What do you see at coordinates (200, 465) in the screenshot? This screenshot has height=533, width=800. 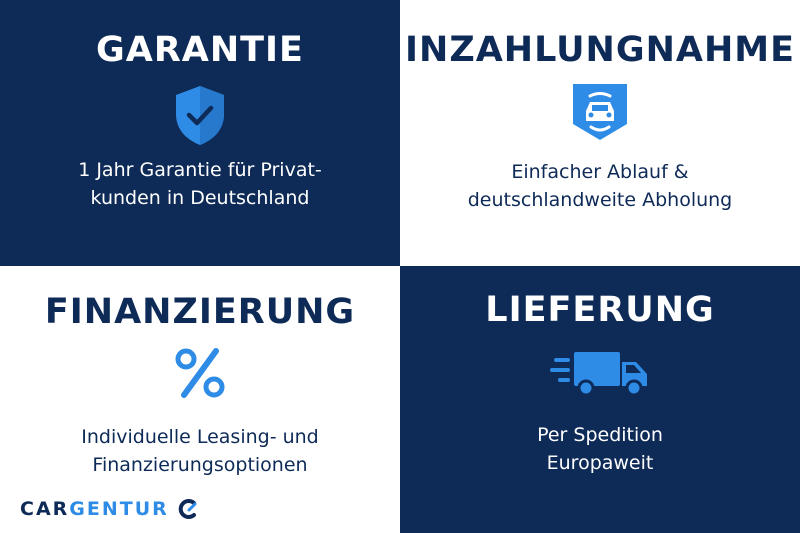 I see `tile-desc-line: Finanzierungsoptionen` at bounding box center [200, 465].